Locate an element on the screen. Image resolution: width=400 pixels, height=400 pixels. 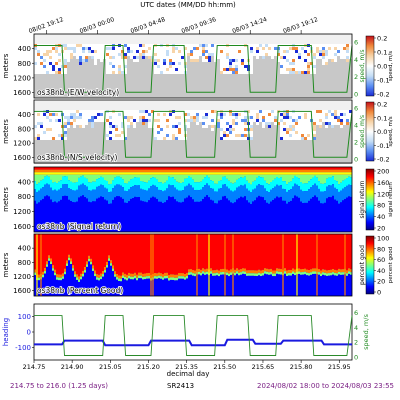
speed-line is located at coordinates (193, 335).